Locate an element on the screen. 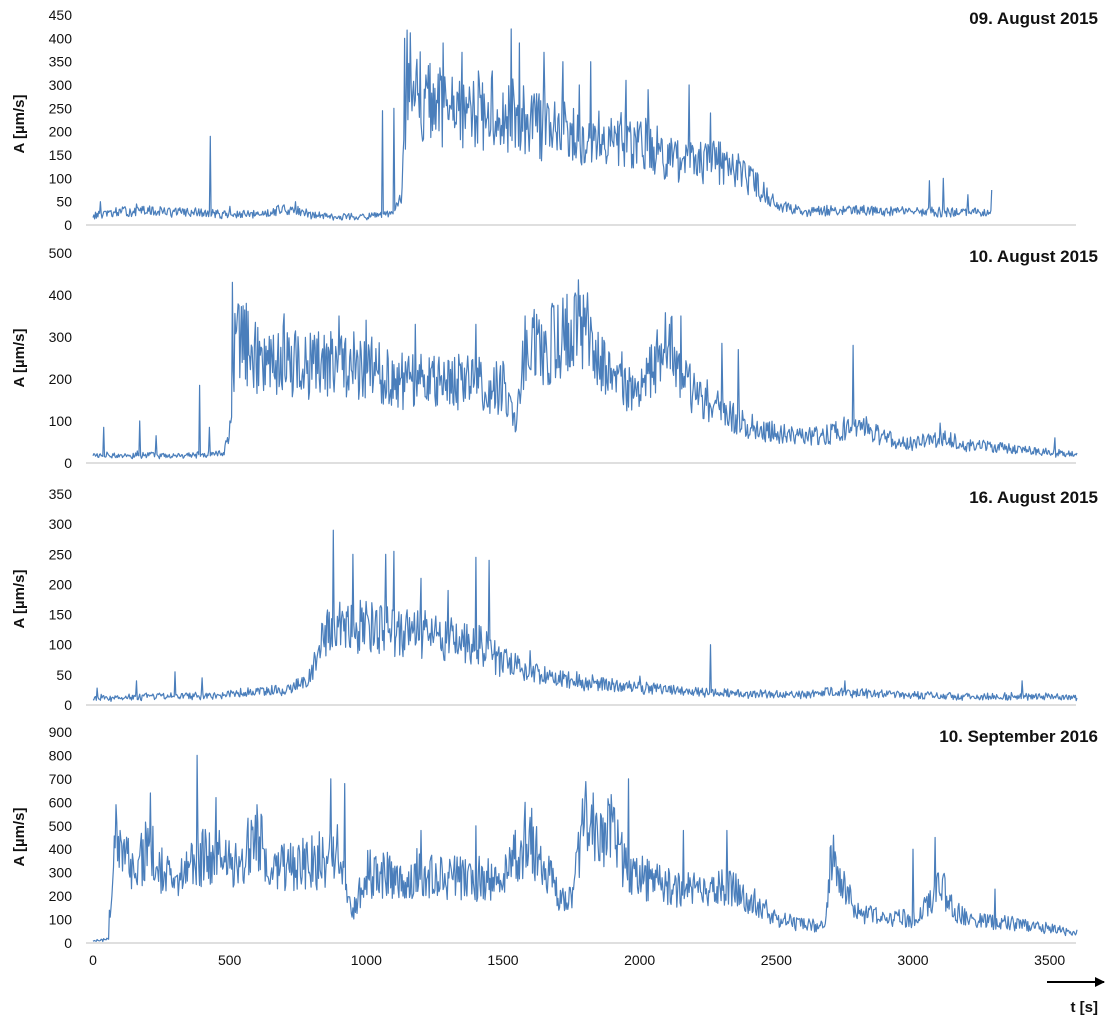 This screenshot has width=1109, height=1022. y-tick-label: 800 is located at coordinates (61, 755).